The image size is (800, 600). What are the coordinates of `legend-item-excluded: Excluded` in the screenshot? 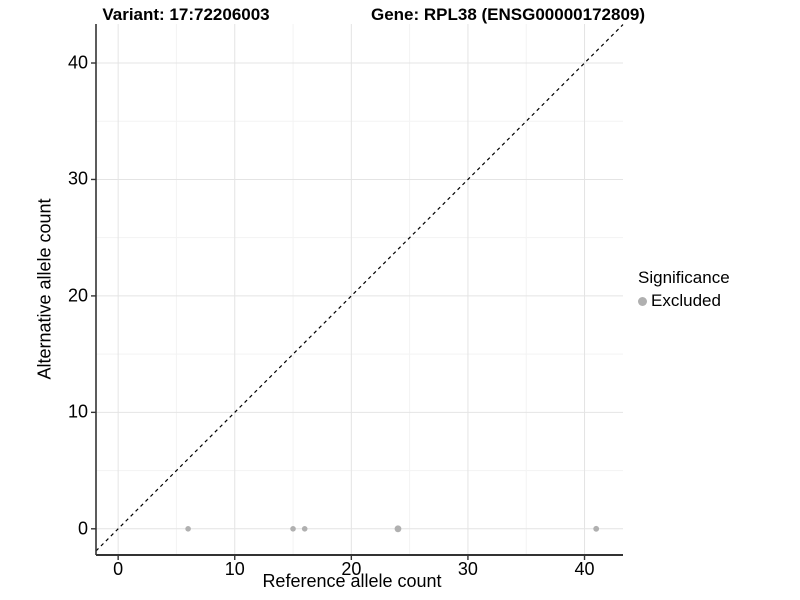 It's located at (684, 301).